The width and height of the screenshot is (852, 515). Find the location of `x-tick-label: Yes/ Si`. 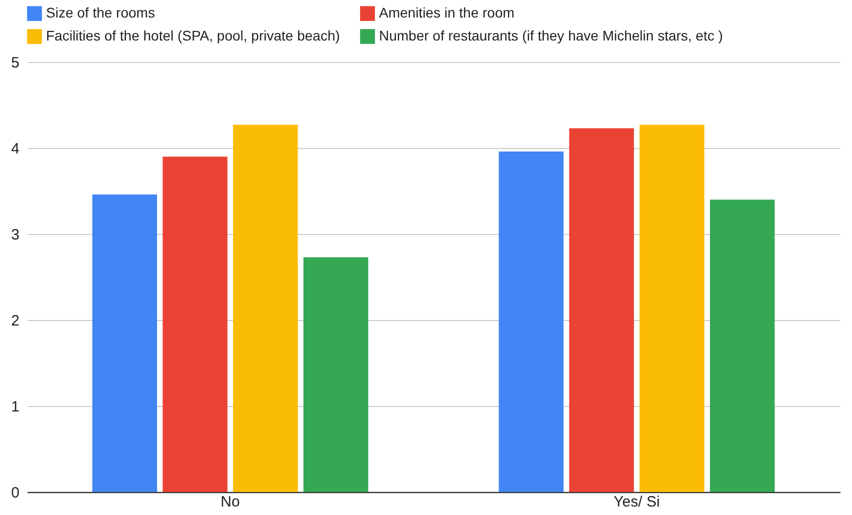

x-tick-label: Yes/ Si is located at coordinates (637, 502).